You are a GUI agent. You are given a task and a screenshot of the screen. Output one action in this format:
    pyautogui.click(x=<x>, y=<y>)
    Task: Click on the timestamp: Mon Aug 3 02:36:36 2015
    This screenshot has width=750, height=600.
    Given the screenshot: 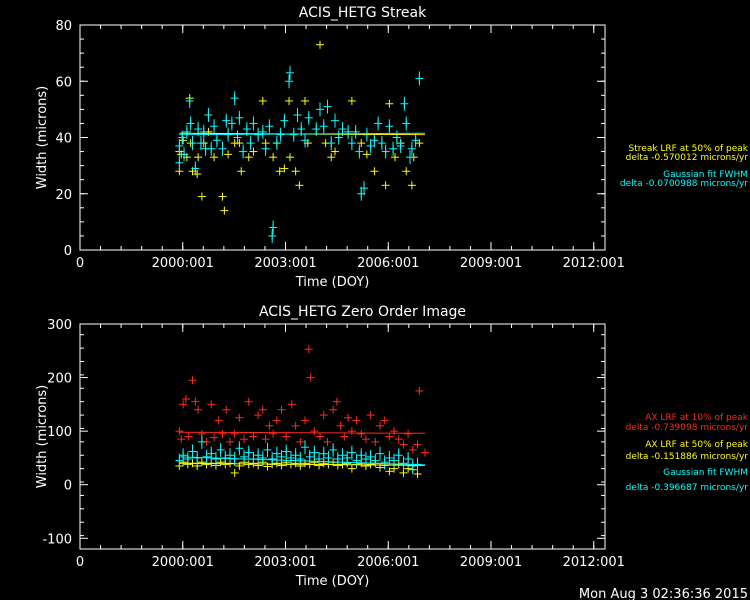 What is the action you would take?
    pyautogui.click(x=663, y=593)
    